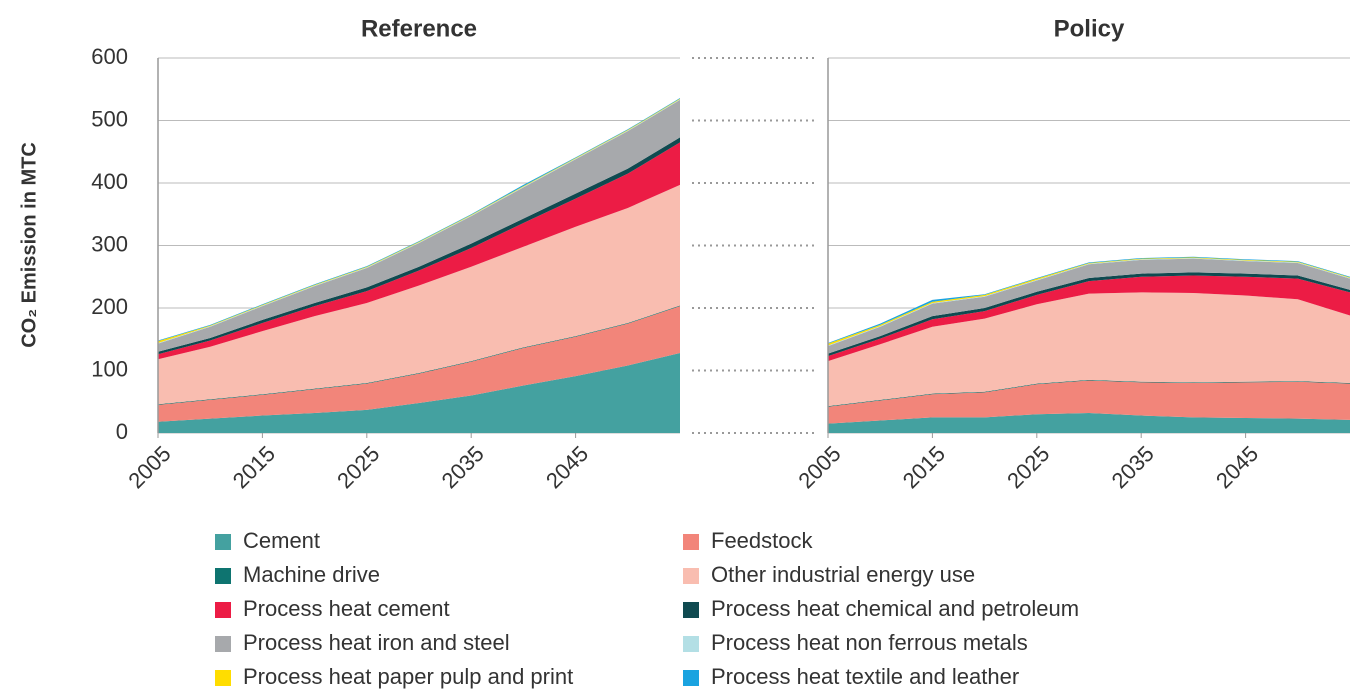 The image size is (1354, 689). I want to click on area: Process heat iron and steel, so click(1089, 306).